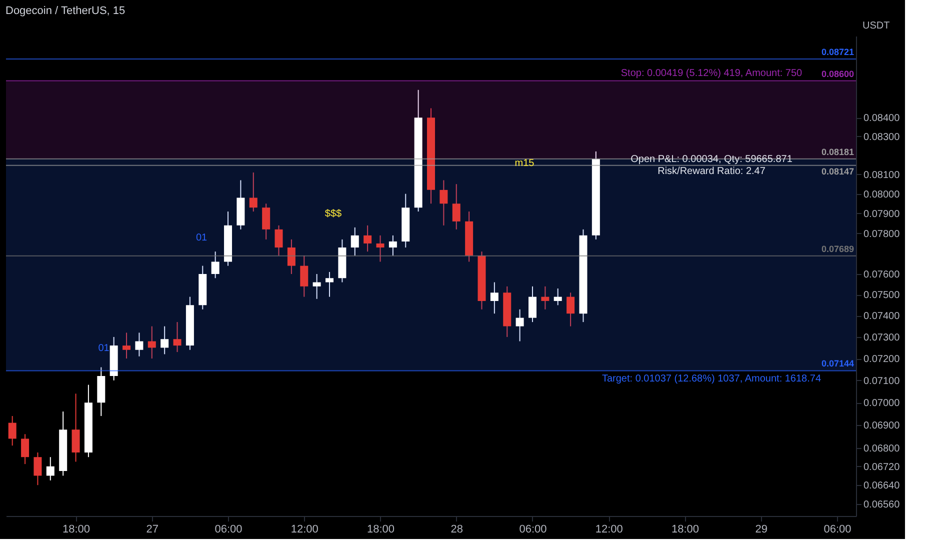 This screenshot has height=550, width=932. Describe the element at coordinates (837, 151) in the screenshot. I see `ref-line-label: 0.08181` at that location.